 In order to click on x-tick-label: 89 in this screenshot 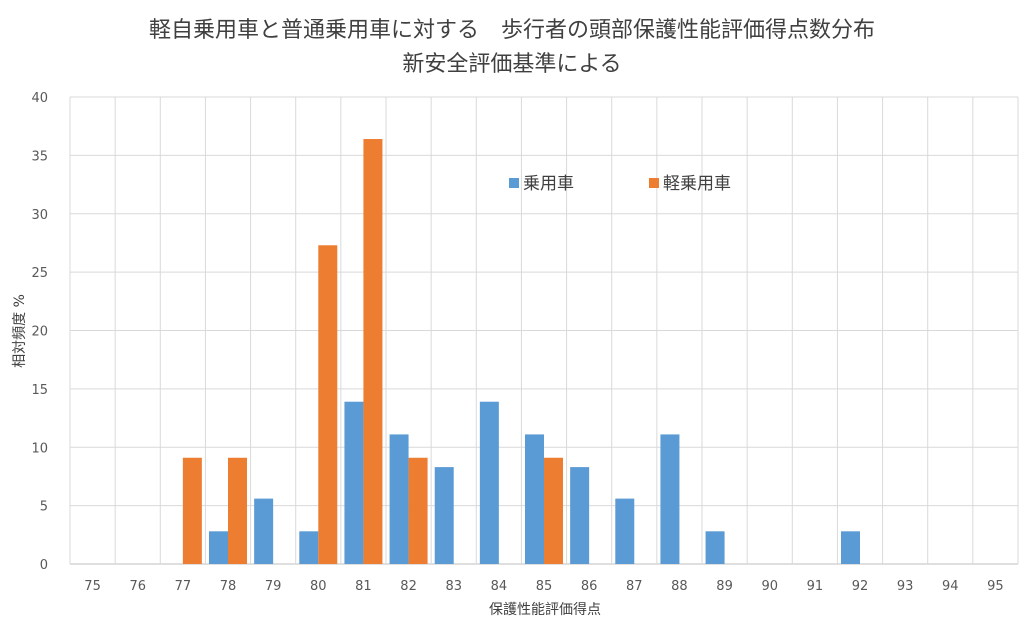, I will do `click(724, 586)`.